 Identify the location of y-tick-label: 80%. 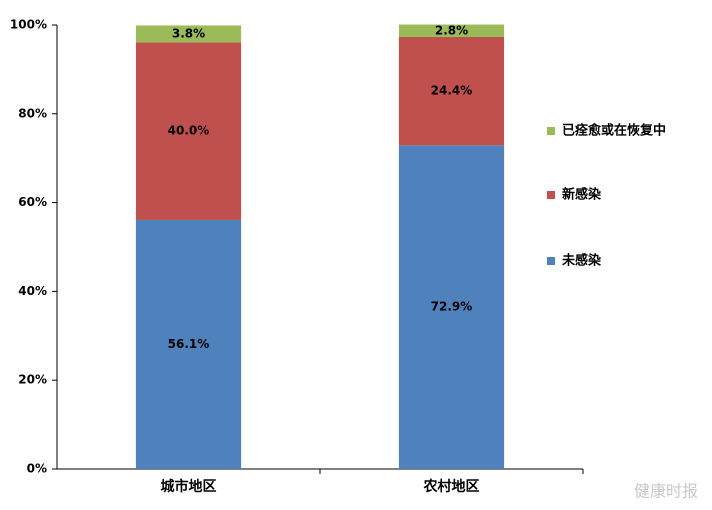
(32, 113).